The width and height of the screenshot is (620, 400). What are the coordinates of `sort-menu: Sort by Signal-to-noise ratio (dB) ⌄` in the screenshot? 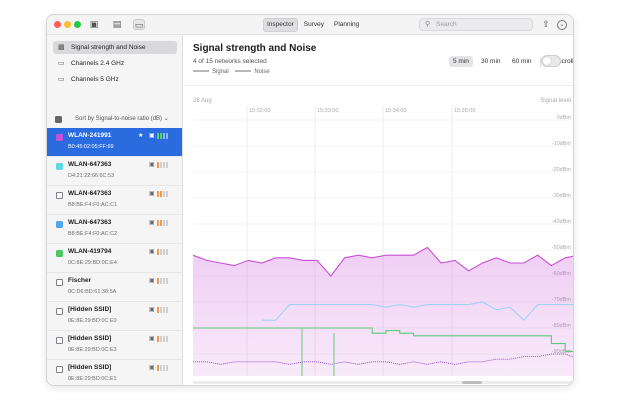 It's located at (115, 119).